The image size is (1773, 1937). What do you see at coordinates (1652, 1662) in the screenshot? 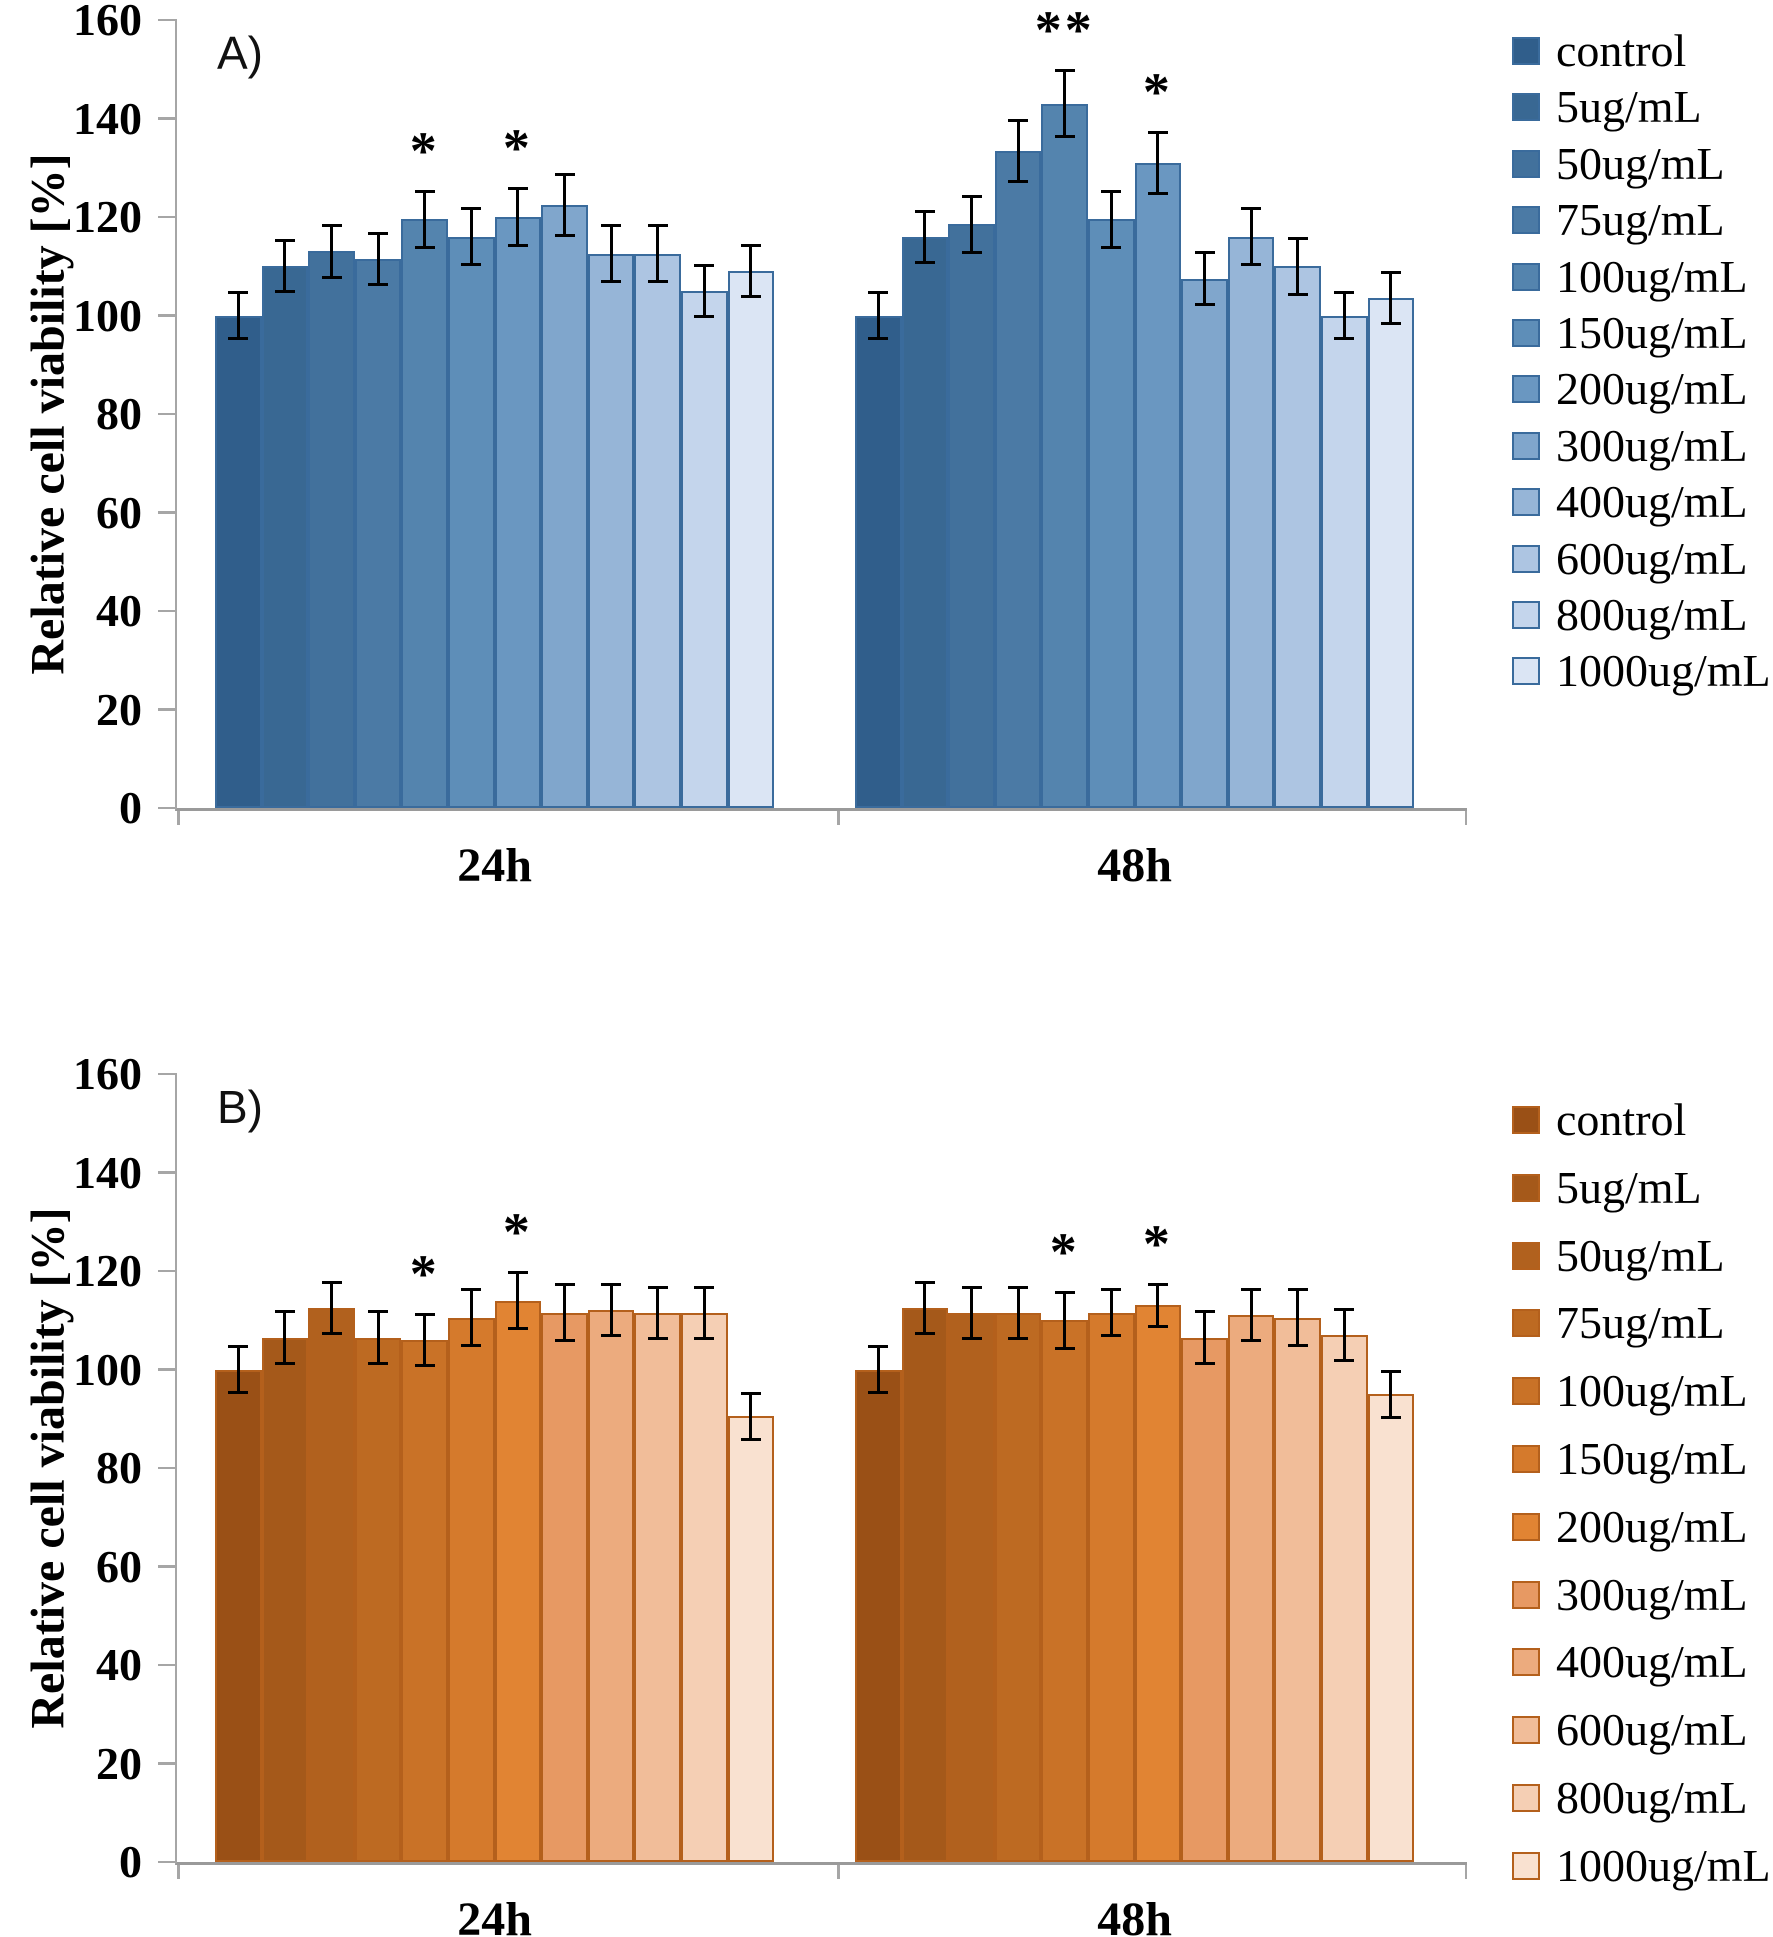
I see `legend-label: 400ug/mL` at bounding box center [1652, 1662].